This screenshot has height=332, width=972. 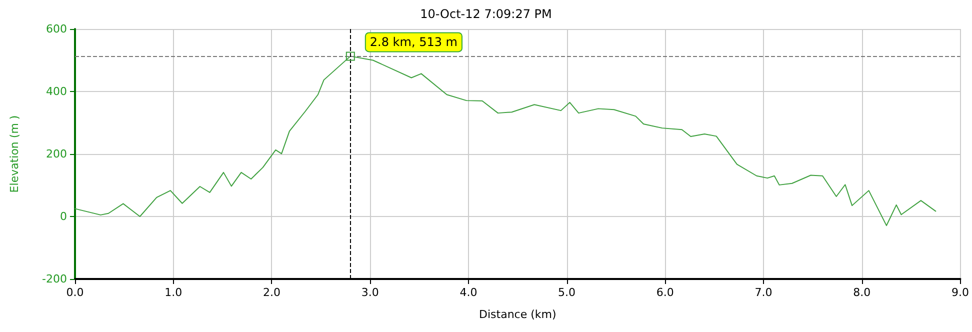 I want to click on y-axis-title: Elevation (m ), so click(x=14, y=154).